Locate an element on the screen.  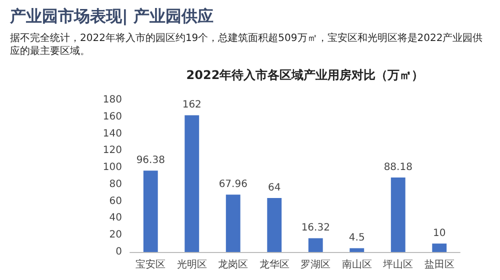
x-tick-label: 盐田区 is located at coordinates (439, 264).